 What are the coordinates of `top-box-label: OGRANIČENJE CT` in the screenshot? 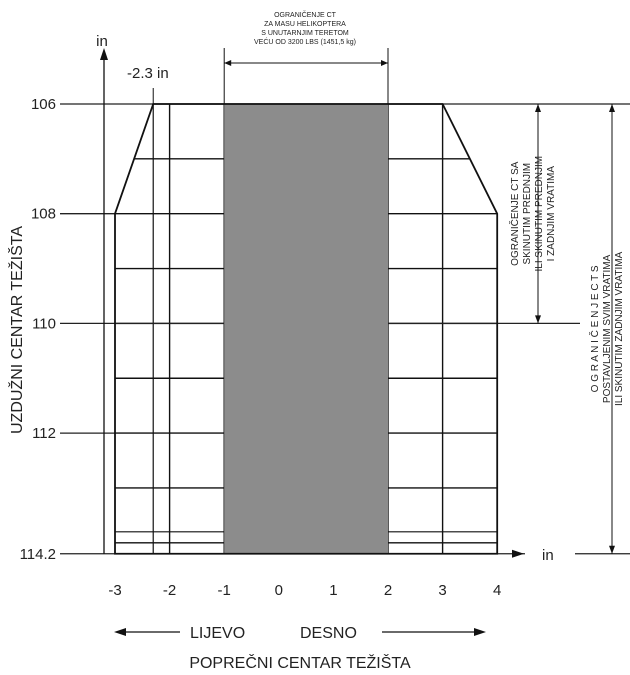 It's located at (305, 14).